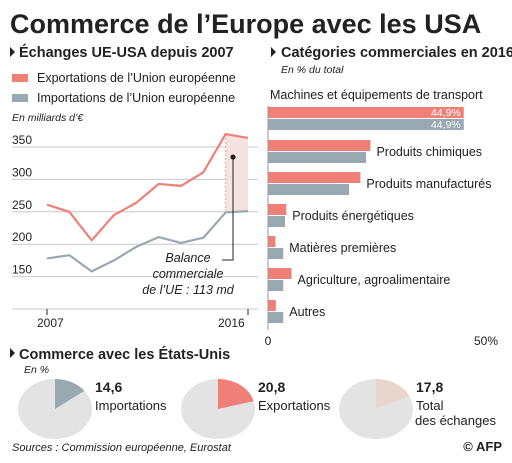  What do you see at coordinates (12, 353) in the screenshot?
I see `section3-marker-icon` at bounding box center [12, 353].